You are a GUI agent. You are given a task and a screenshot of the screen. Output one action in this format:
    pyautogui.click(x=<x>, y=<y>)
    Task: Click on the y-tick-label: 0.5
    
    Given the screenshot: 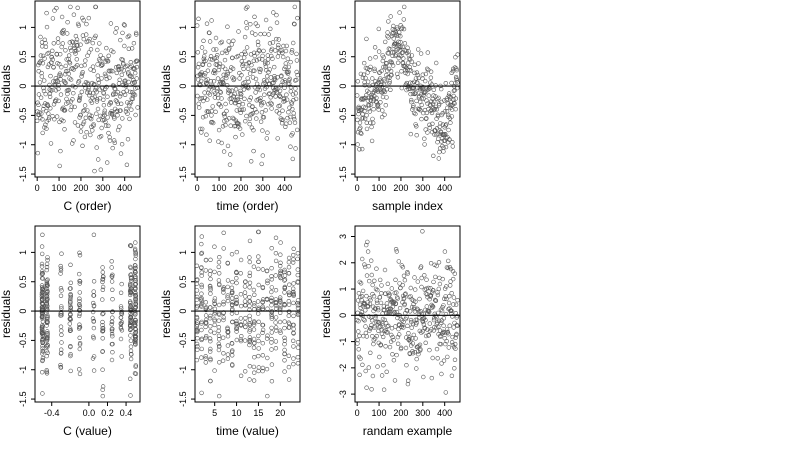 What is the action you would take?
    pyautogui.click(x=23, y=56)
    